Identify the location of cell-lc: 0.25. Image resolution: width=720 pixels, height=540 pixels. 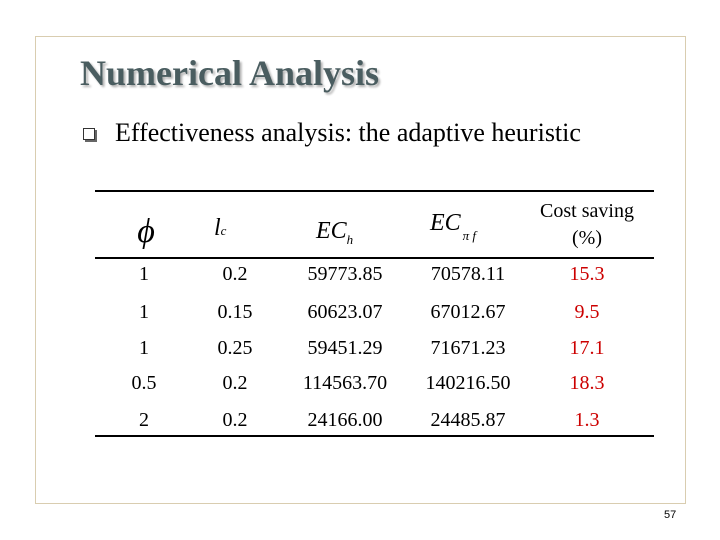
(235, 348).